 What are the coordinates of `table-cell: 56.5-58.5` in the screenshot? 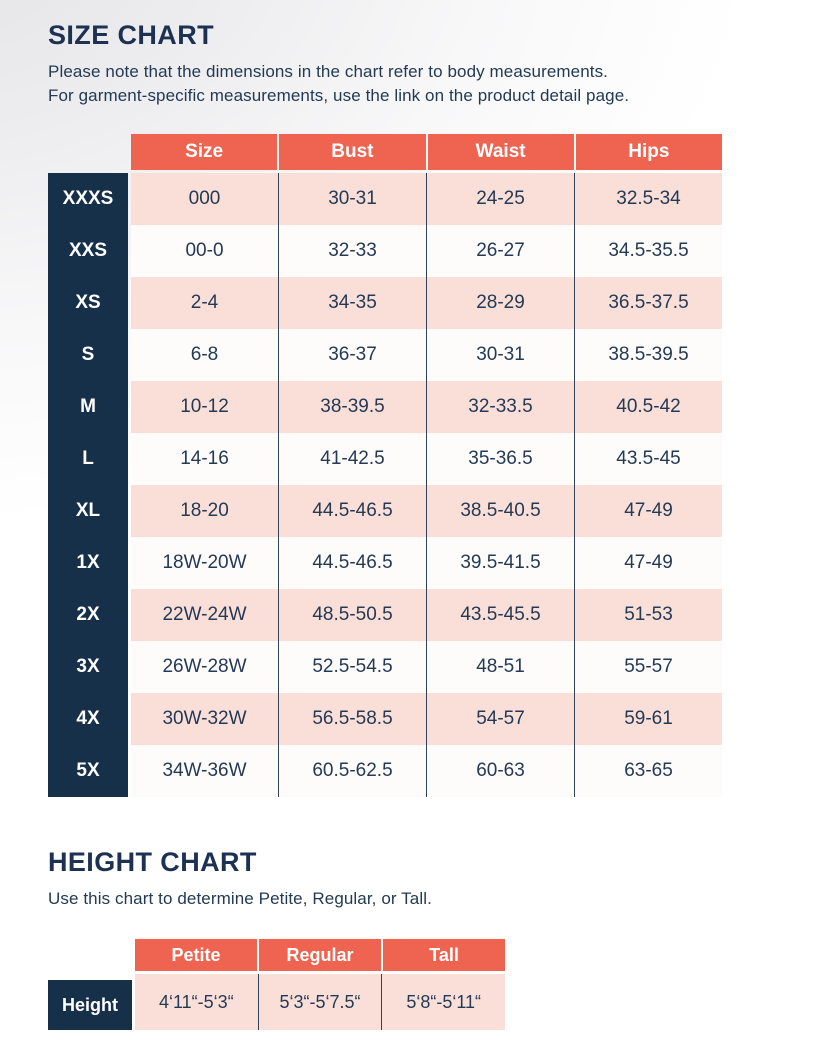 It's located at (353, 719).